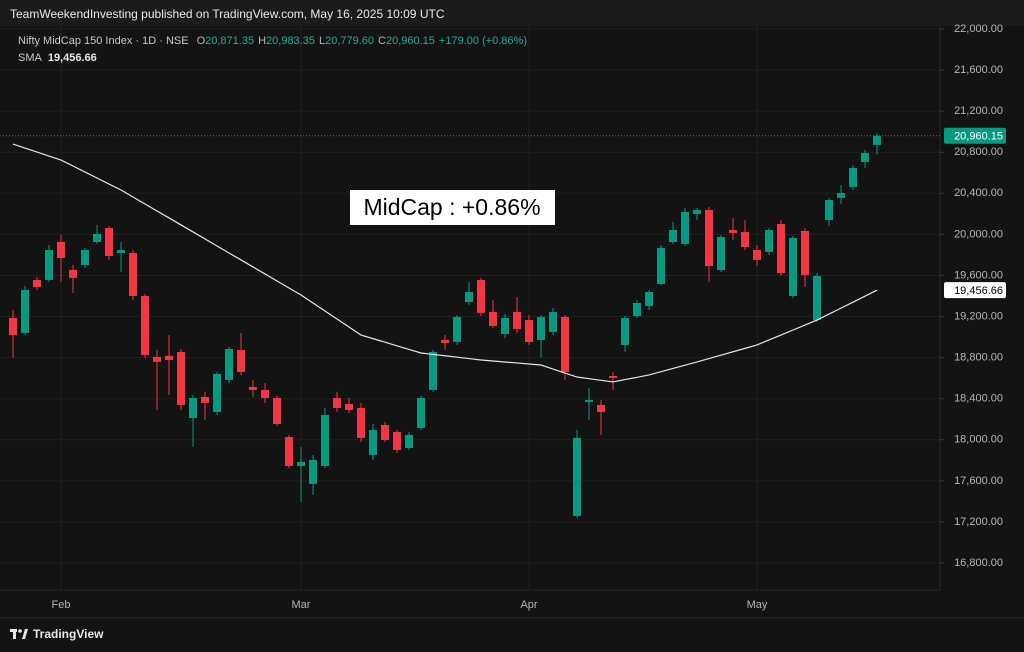 Image resolution: width=1024 pixels, height=652 pixels. What do you see at coordinates (978, 234) in the screenshot?
I see `y-tick-label: 20,000.00` at bounding box center [978, 234].